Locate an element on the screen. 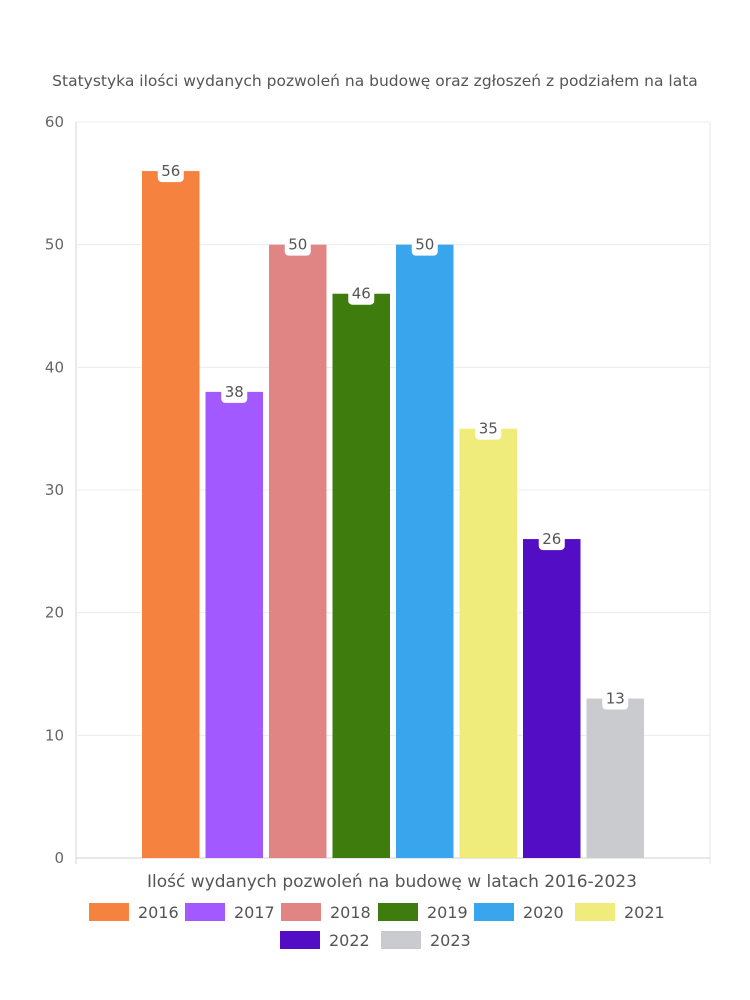 This screenshot has height=1000, width=750. y-tick-label: 30 is located at coordinates (54, 490).